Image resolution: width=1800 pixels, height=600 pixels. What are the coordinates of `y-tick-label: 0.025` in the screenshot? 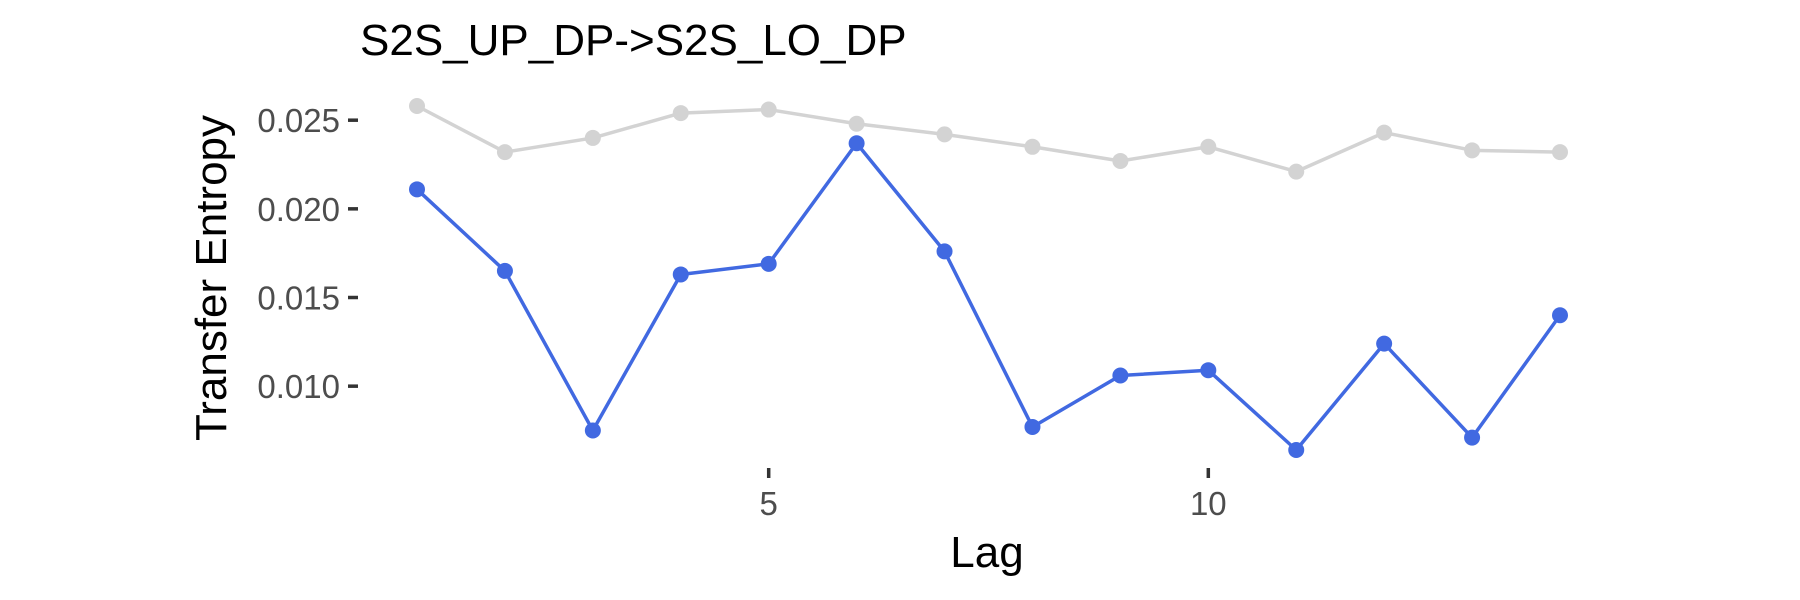 It's located at (298, 120).